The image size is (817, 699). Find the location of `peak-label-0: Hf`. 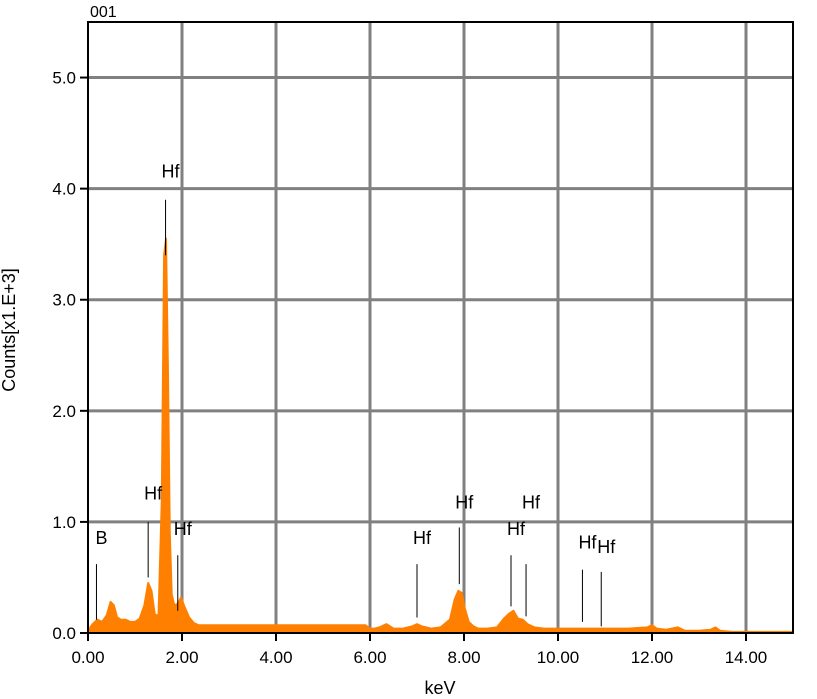

peak-label-0: Hf is located at coordinates (171, 172).